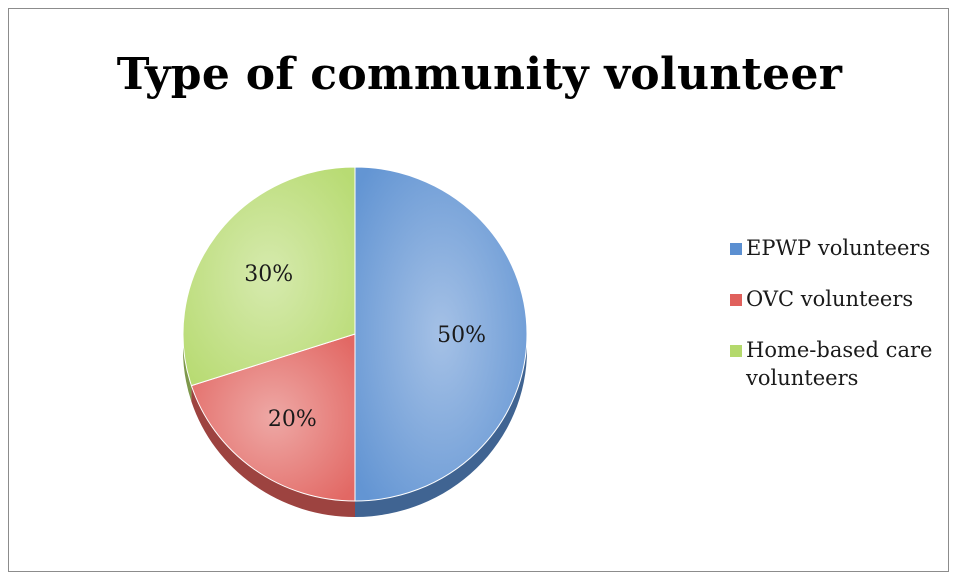 This screenshot has height=580, width=958. I want to click on data-label: 20%, so click(292, 419).